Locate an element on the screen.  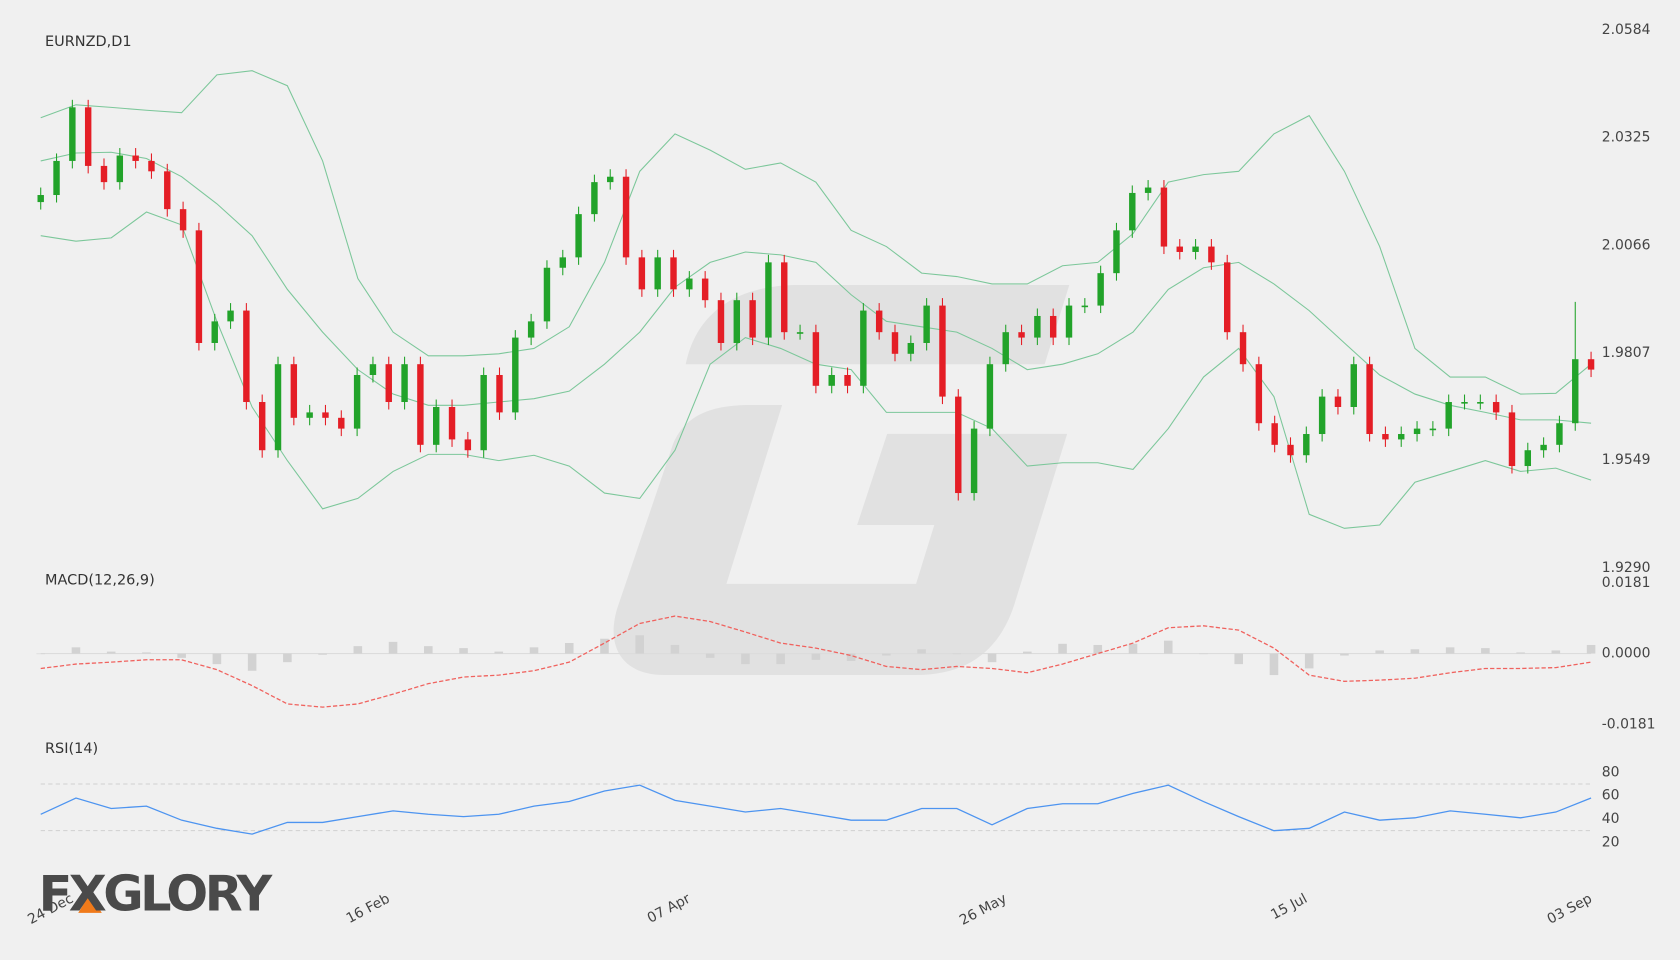
y-tick-label: 1.9290 is located at coordinates (1626, 568).